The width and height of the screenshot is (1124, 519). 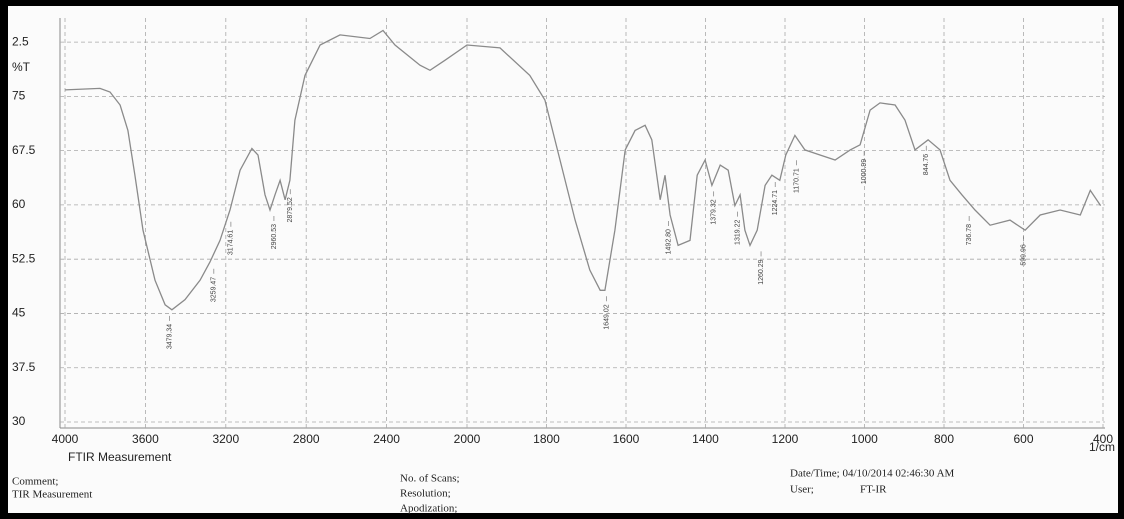 What do you see at coordinates (873, 490) in the screenshot?
I see `footer-text: FT-IR` at bounding box center [873, 490].